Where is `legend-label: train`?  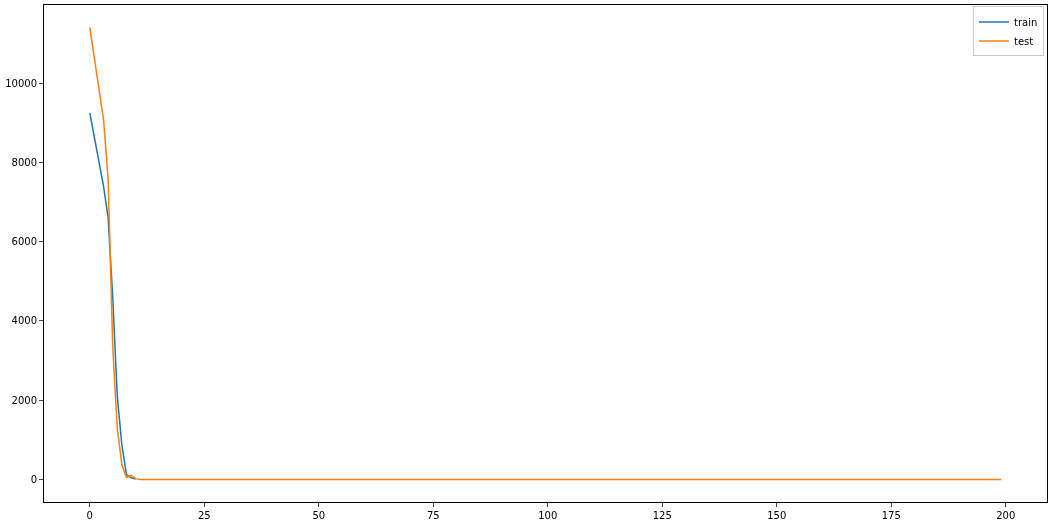
legend-label: train is located at coordinates (1025, 22).